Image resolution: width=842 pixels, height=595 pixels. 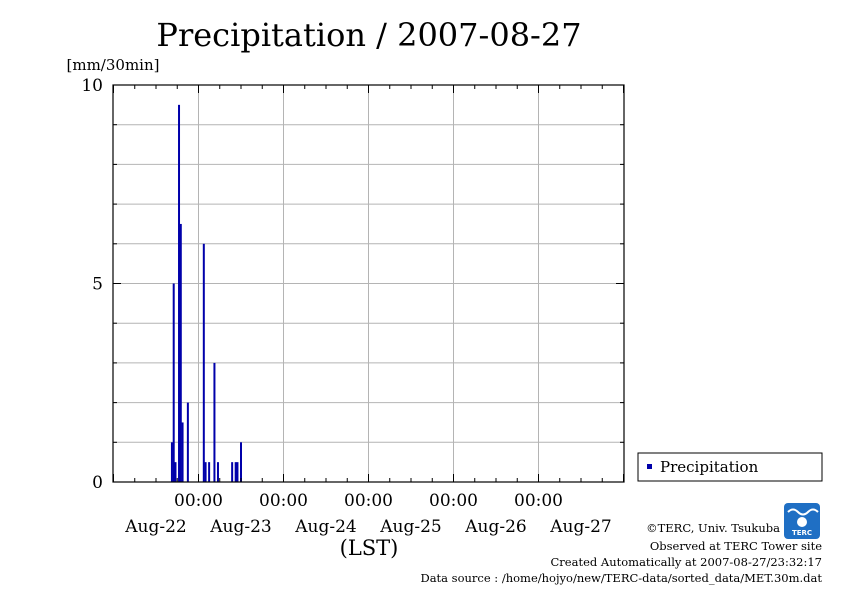 What do you see at coordinates (240, 527) in the screenshot?
I see `x-tick-date-label: Aug-23` at bounding box center [240, 527].